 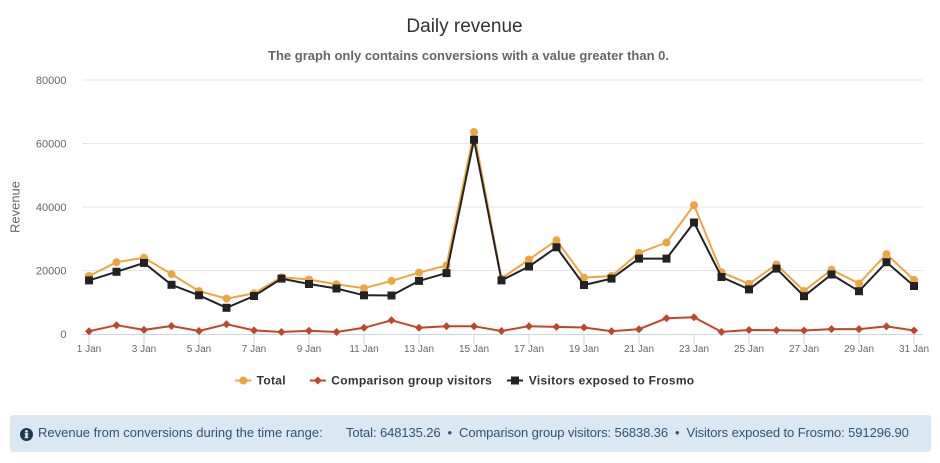 I want to click on svg-text: Comparison group visitors, so click(x=411, y=381).